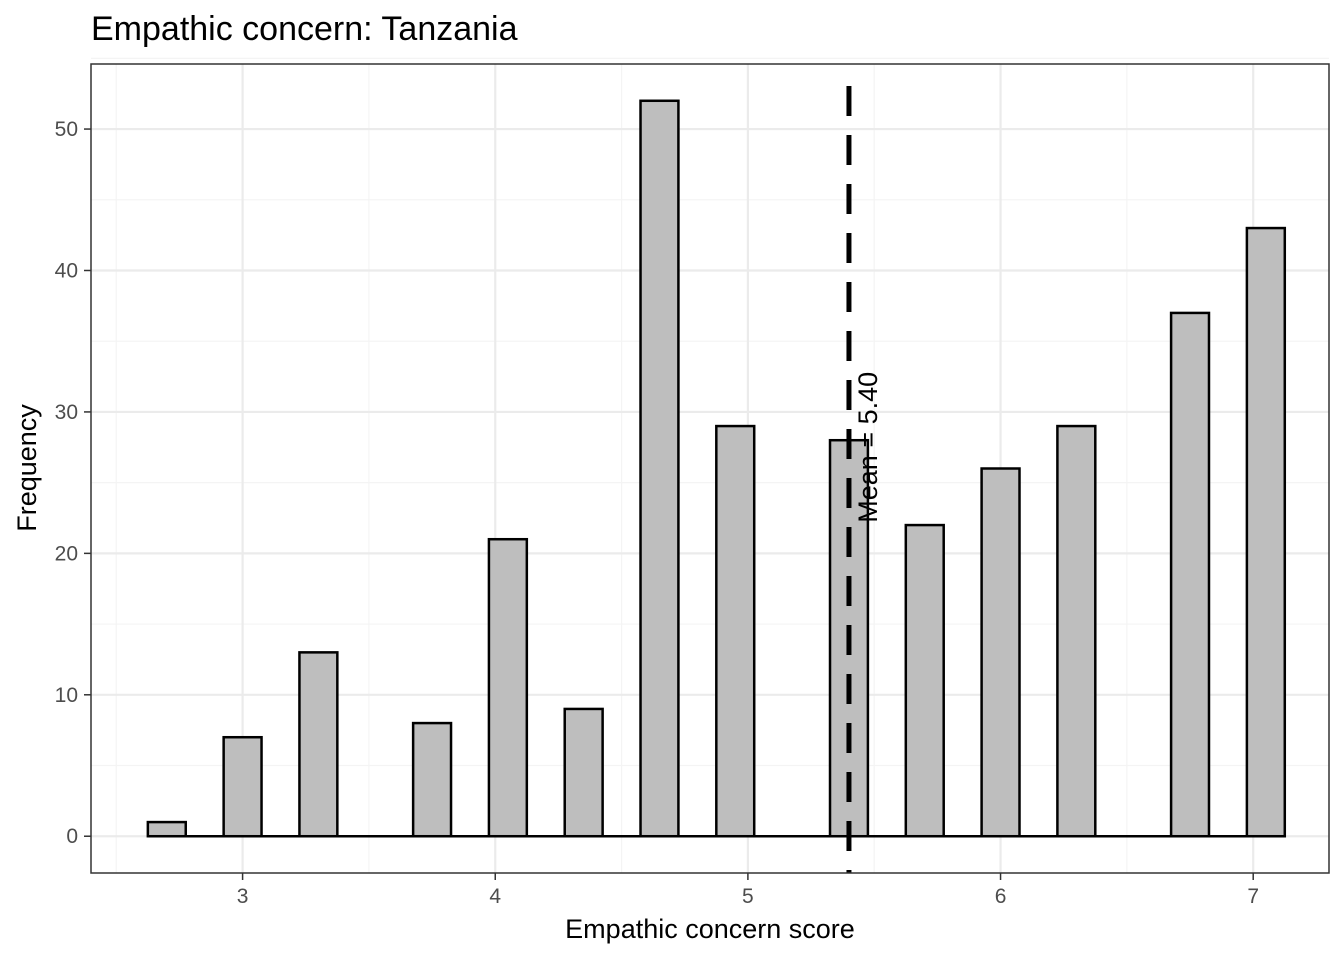 The height and width of the screenshot is (960, 1344). I want to click on x-tick-label: 7, so click(1253, 896).